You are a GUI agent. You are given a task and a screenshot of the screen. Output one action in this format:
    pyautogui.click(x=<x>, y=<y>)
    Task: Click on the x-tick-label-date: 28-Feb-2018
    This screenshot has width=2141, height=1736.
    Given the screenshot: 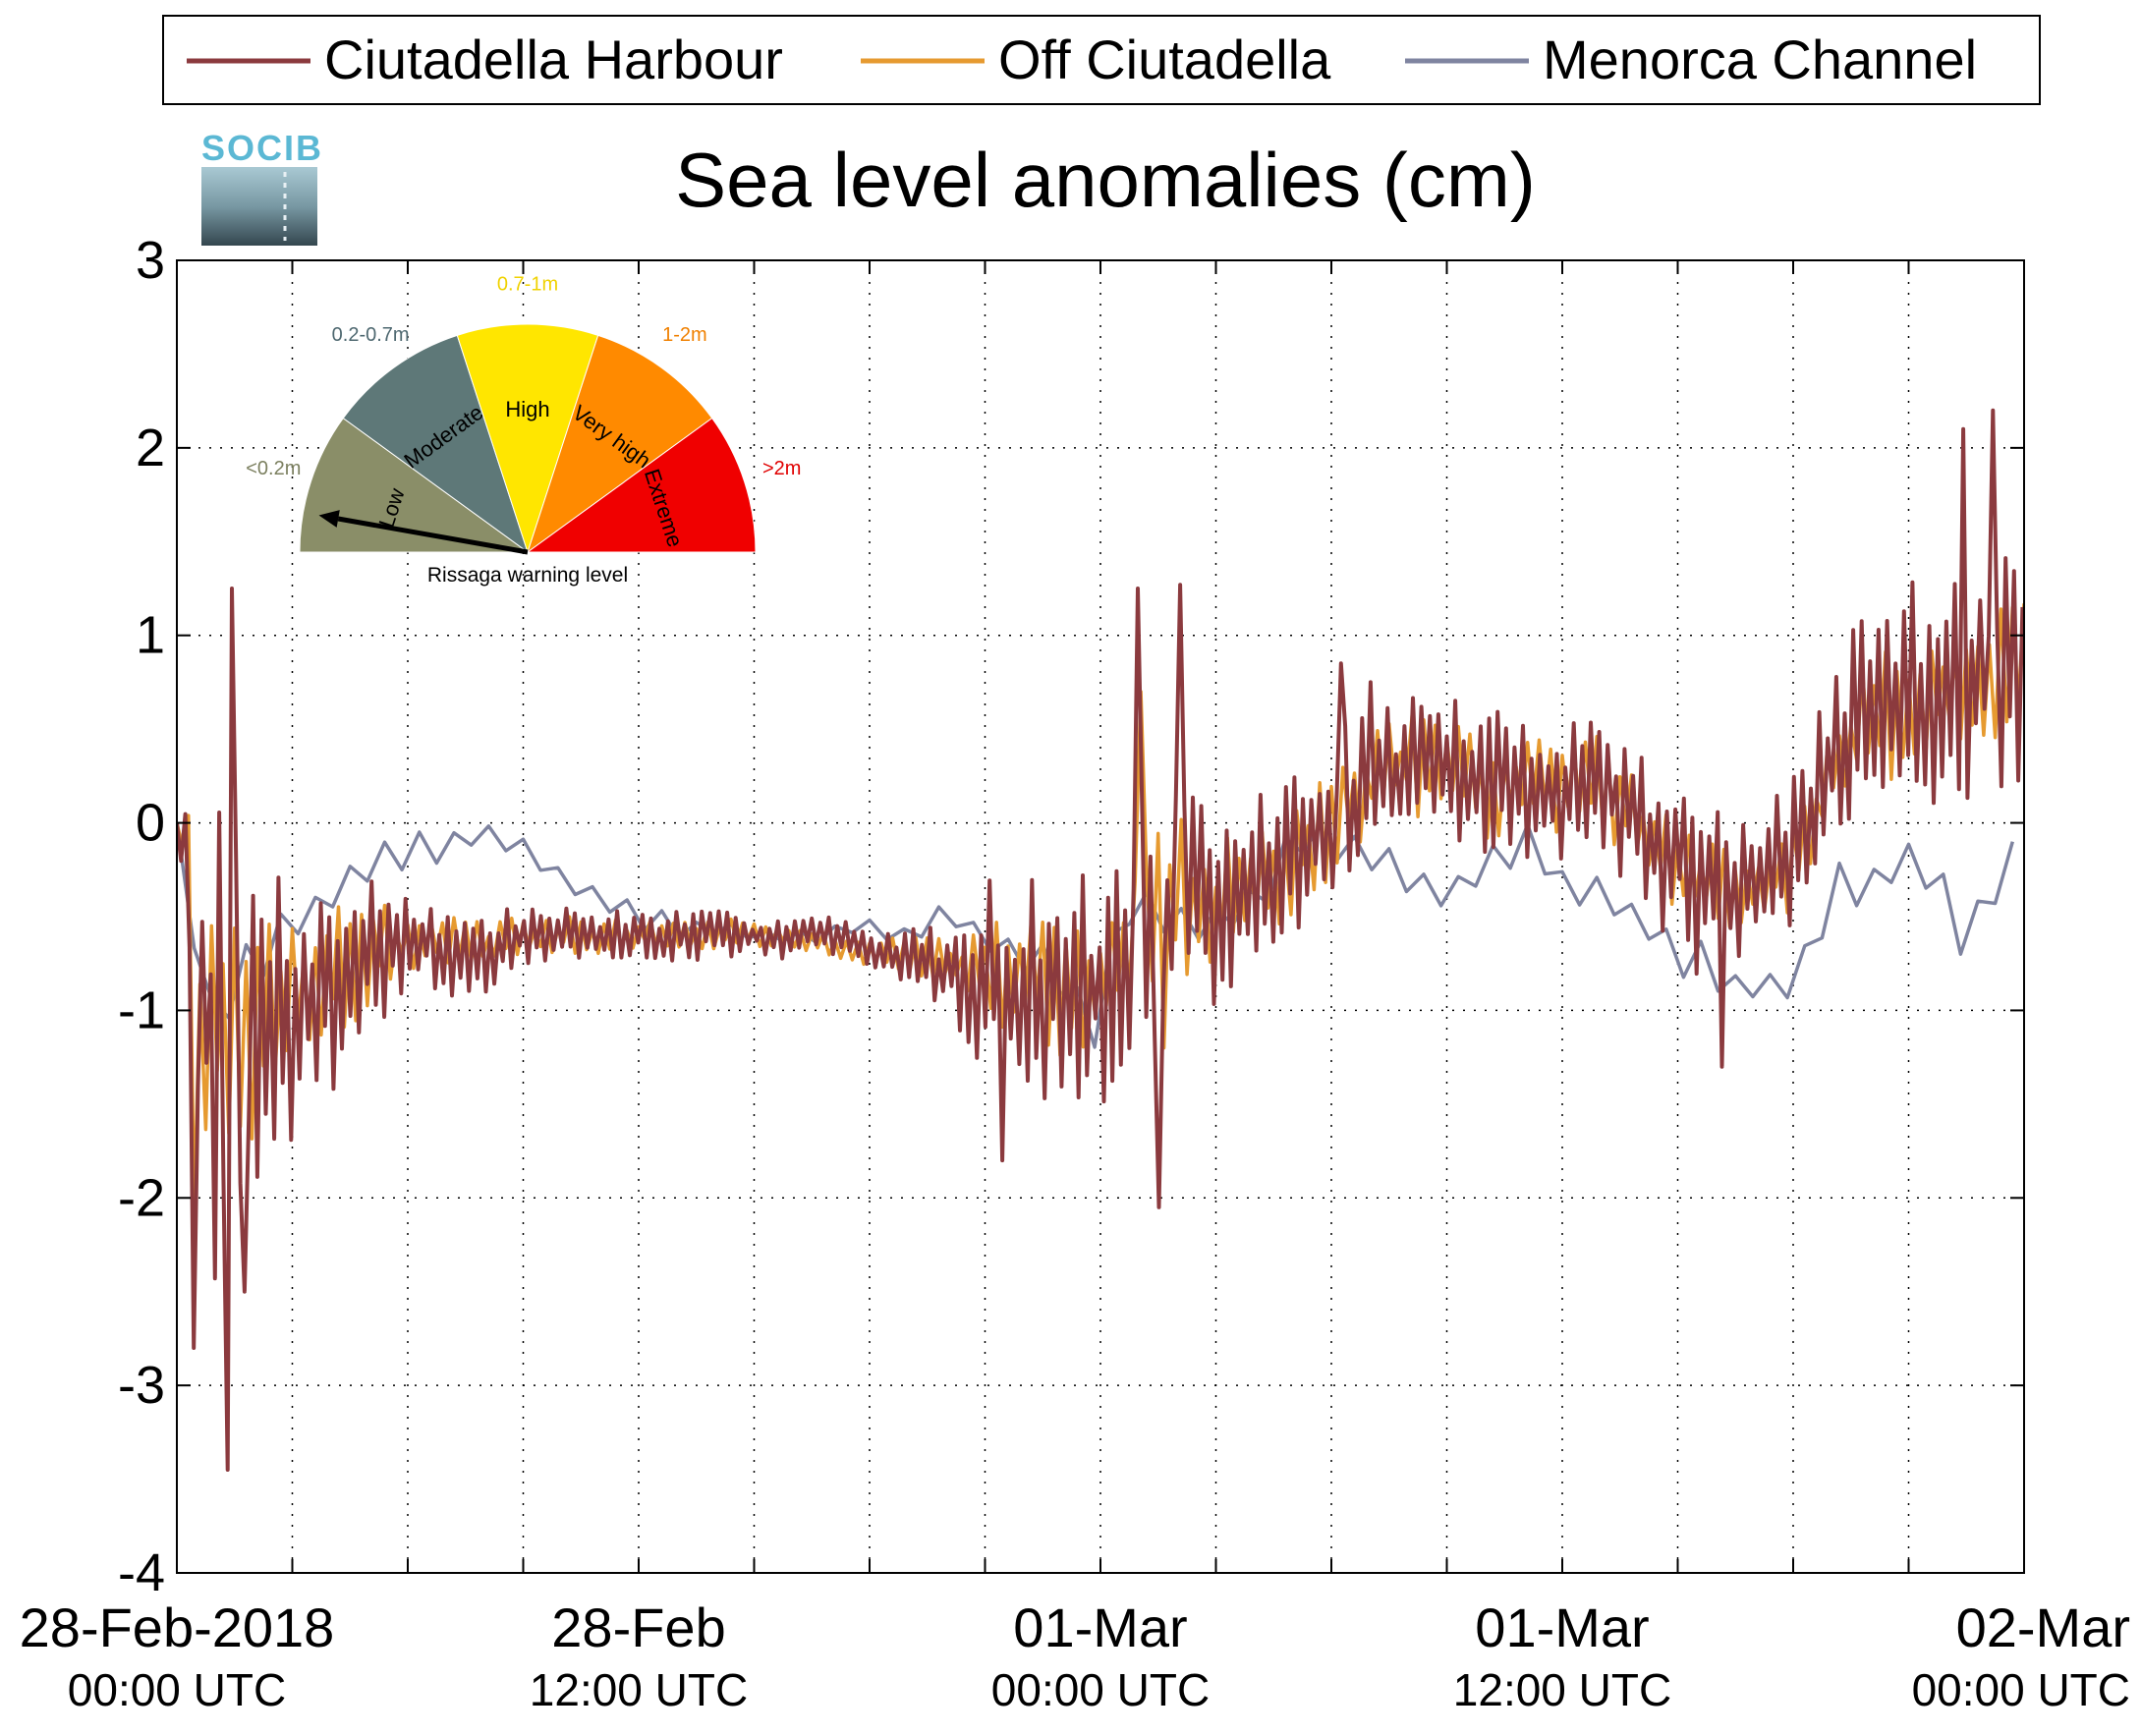 What is the action you would take?
    pyautogui.click(x=177, y=1627)
    